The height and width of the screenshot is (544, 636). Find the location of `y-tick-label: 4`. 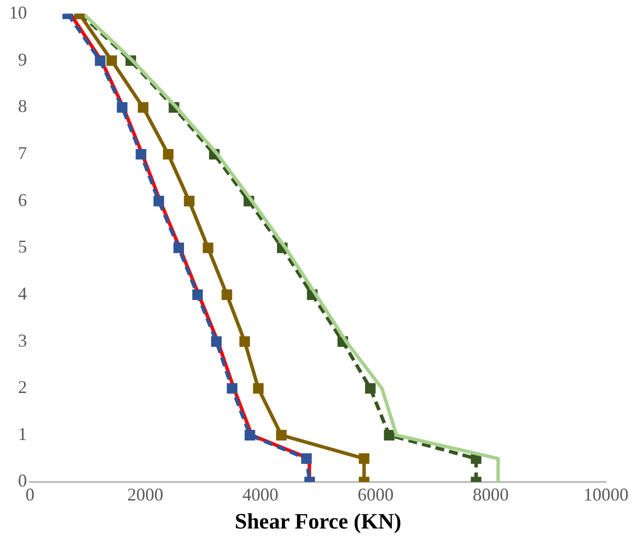

y-tick-label: 4 is located at coordinates (22, 293).